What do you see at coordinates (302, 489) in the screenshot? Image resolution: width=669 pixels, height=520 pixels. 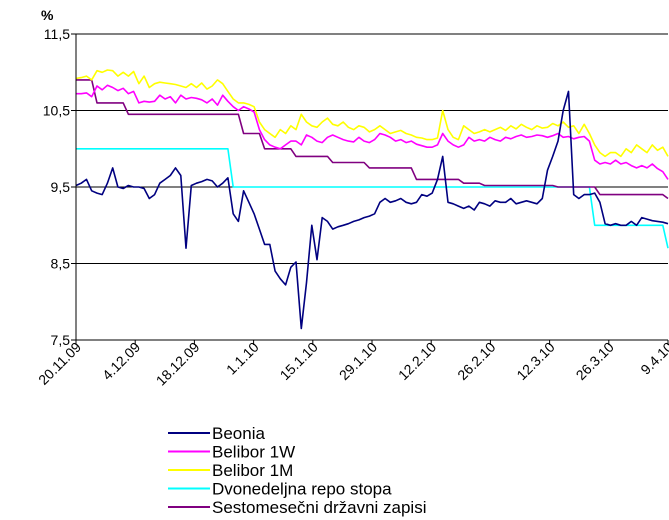 I see `legend-label: Dvonedeljna repo stopa` at bounding box center [302, 489].